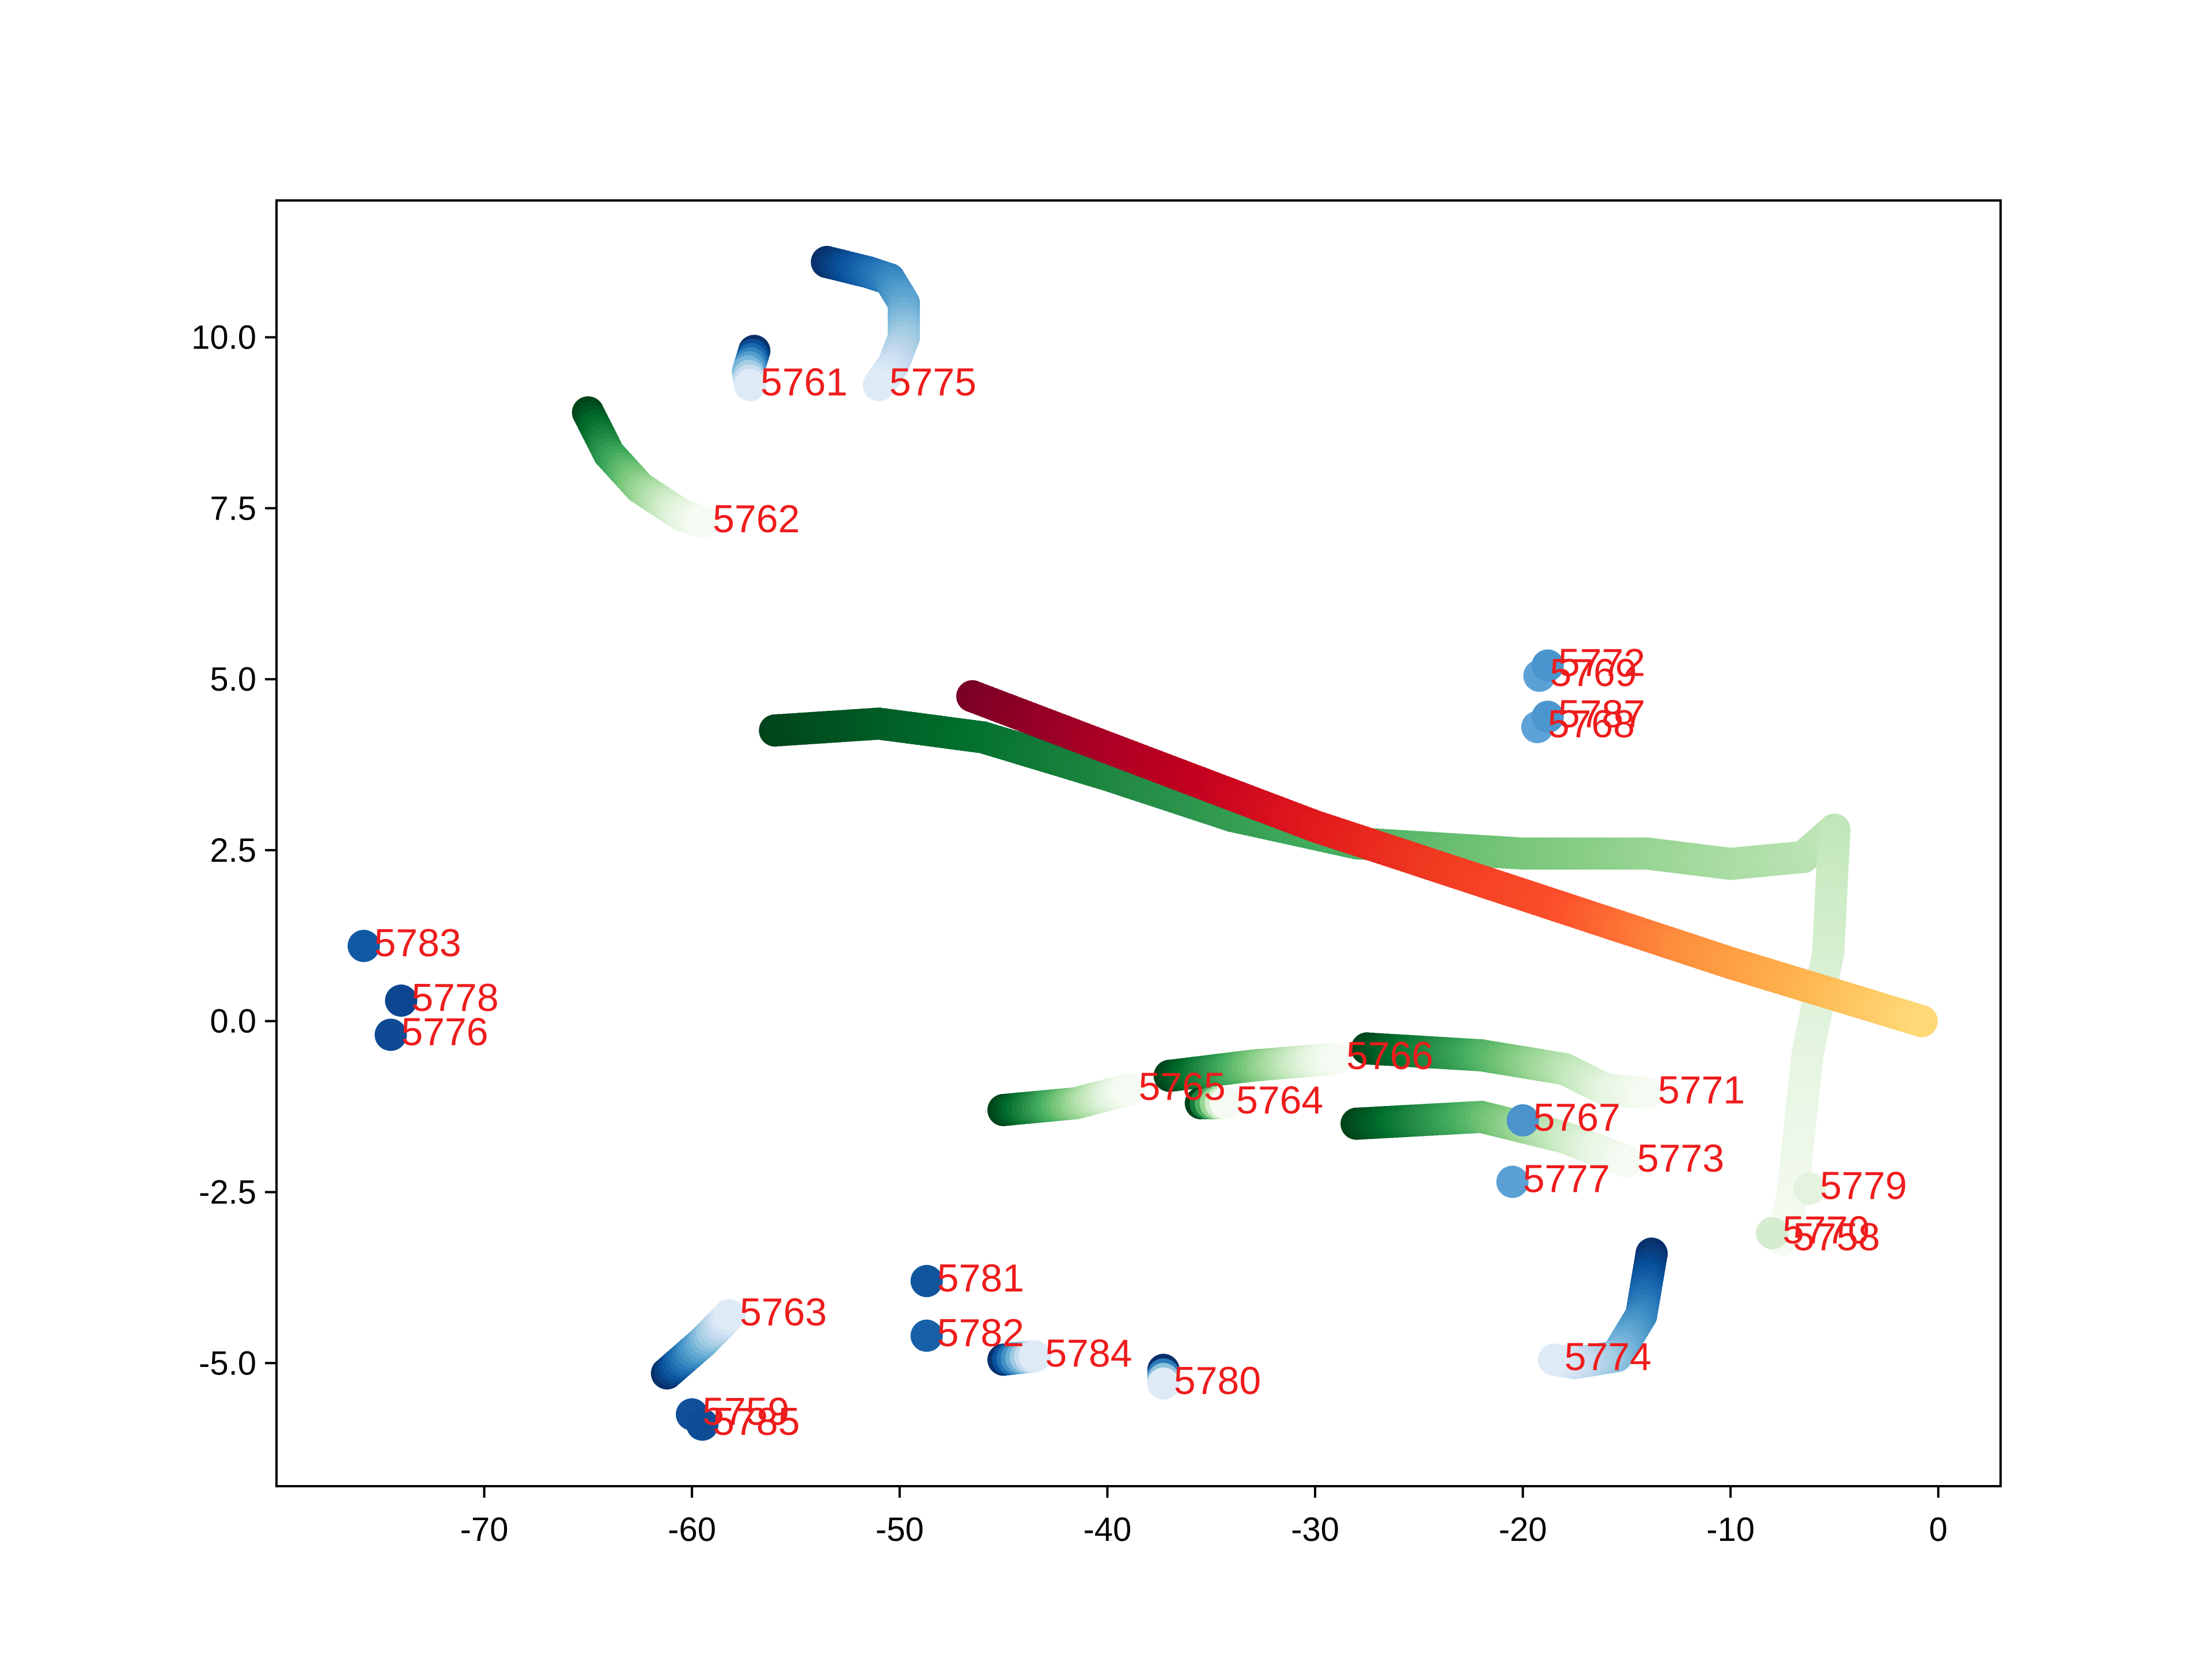 This screenshot has width=2212, height=1659. I want to click on y-tick-label: 0.0, so click(233, 1021).